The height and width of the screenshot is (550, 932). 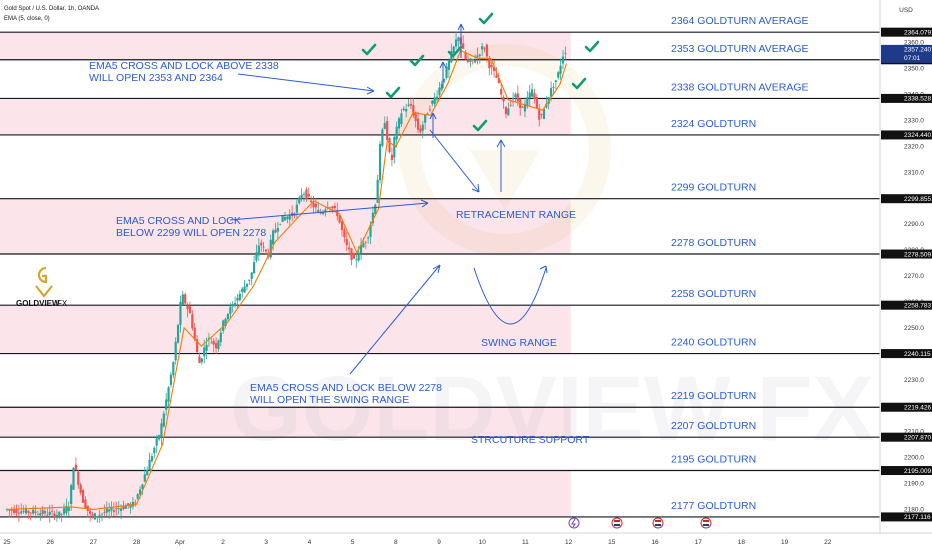 I want to click on check-marks, so click(x=480, y=72).